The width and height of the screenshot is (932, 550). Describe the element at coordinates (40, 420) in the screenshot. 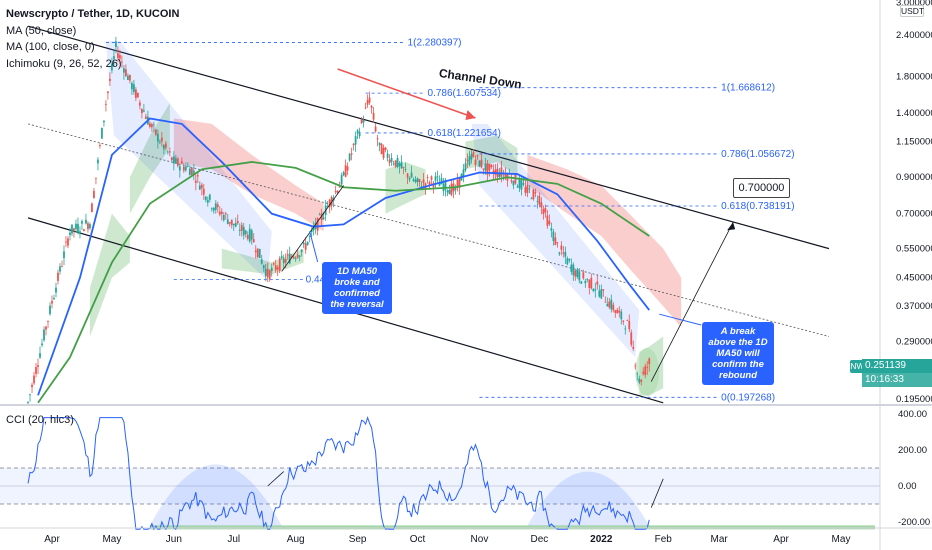

I see `cci-legend: CCI (20, hlc3)` at that location.